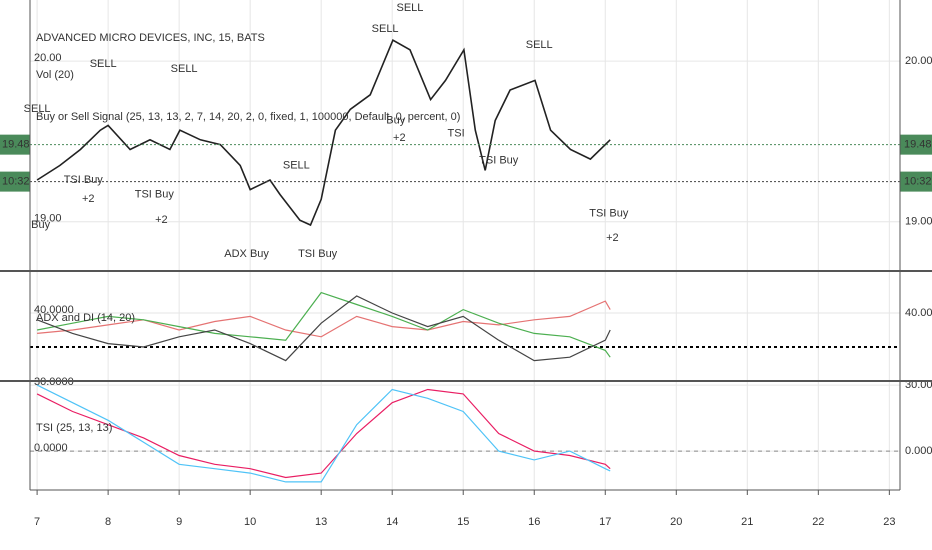 This screenshot has width=932, height=550. Describe the element at coordinates (55, 75) in the screenshot. I see `indicator-label: Vol (20)` at that location.